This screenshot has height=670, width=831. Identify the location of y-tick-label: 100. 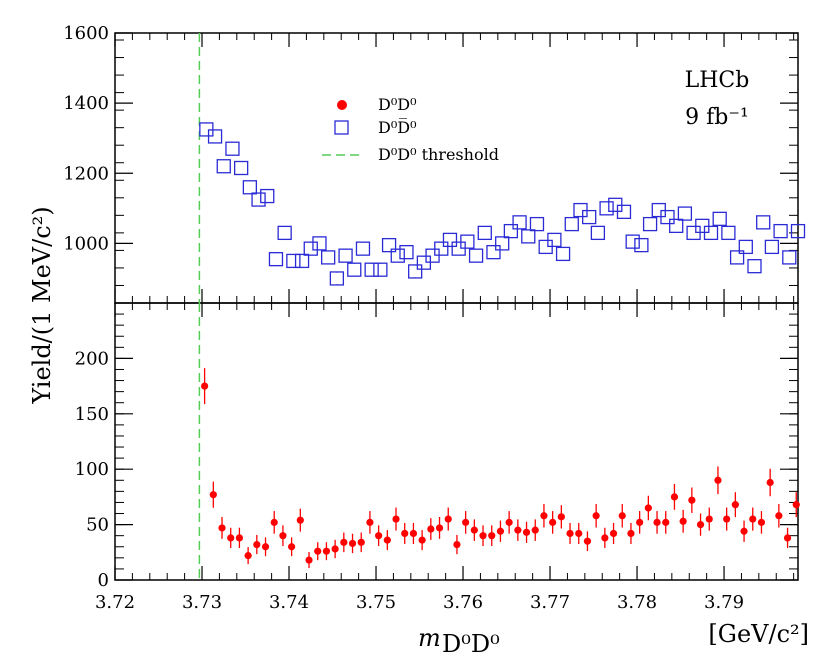
(92, 469).